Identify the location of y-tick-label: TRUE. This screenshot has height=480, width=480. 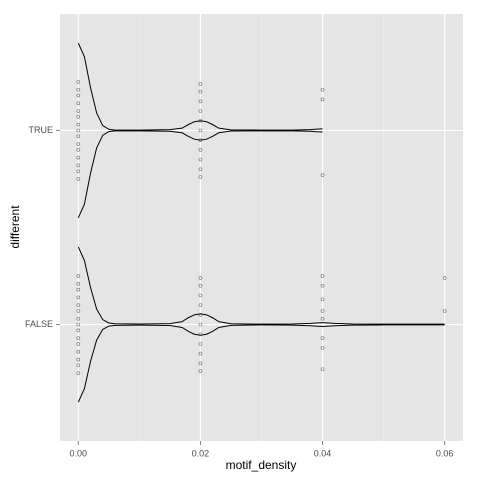
(41, 130).